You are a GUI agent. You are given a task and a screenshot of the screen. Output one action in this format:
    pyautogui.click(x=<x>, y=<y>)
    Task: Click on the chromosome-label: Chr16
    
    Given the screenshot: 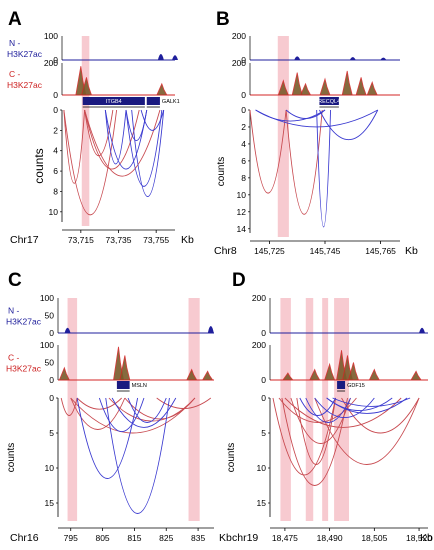 What is the action you would take?
    pyautogui.click(x=24, y=538)
    